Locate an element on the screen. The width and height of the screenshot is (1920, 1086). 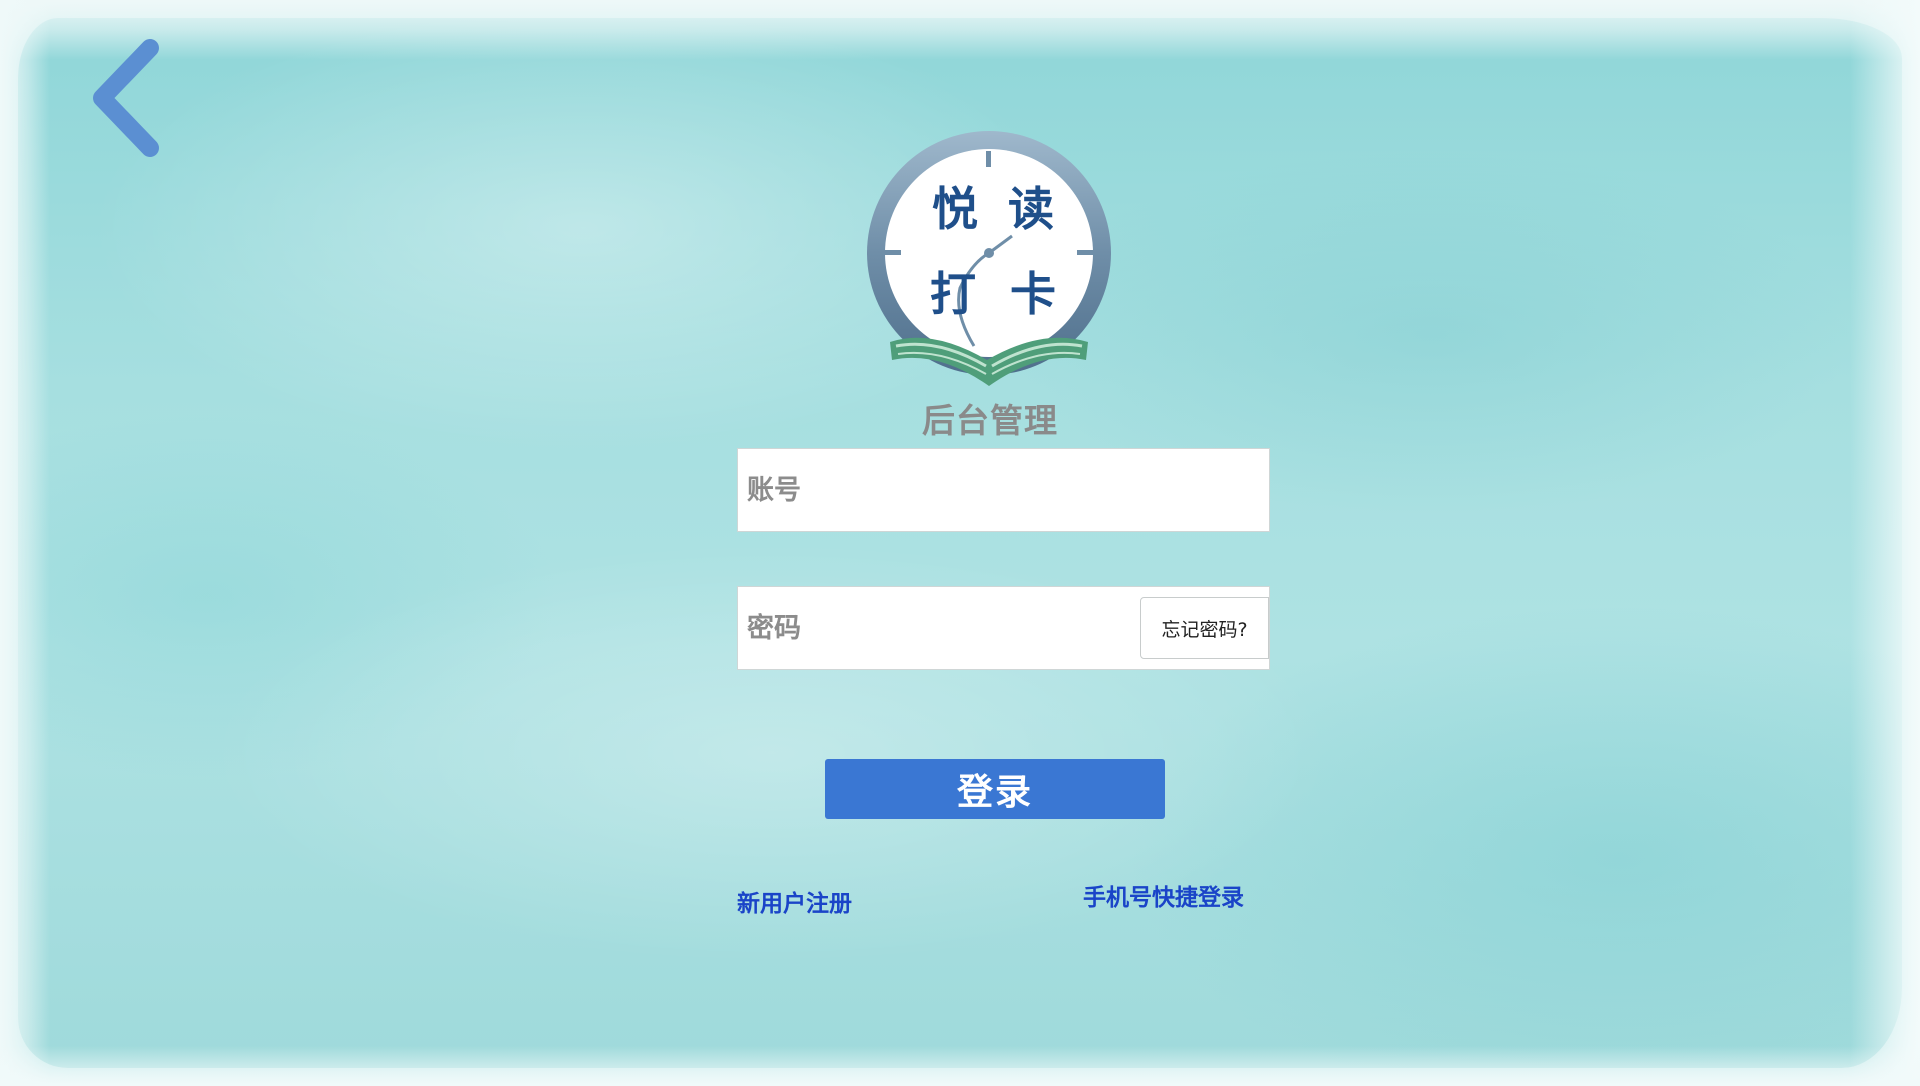
logo-char: 卡 is located at coordinates (1033, 294).